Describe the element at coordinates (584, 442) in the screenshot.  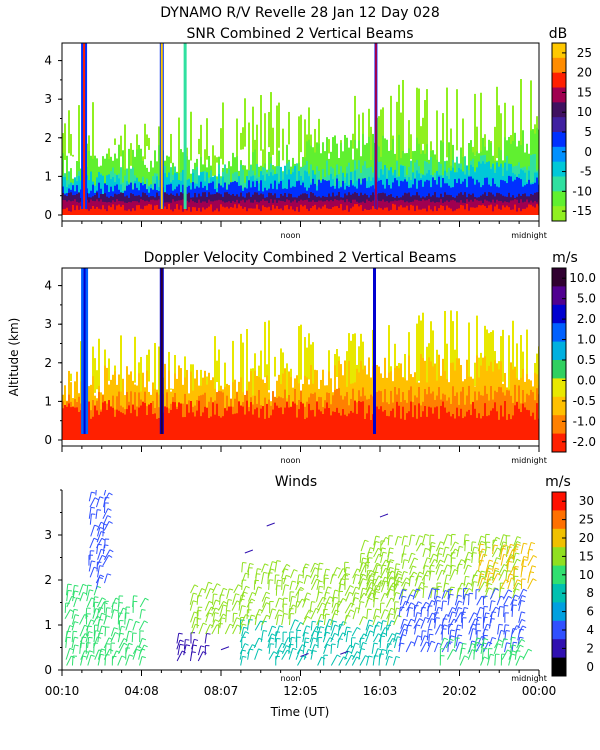
I see `colorbar-label: -2.0` at that location.